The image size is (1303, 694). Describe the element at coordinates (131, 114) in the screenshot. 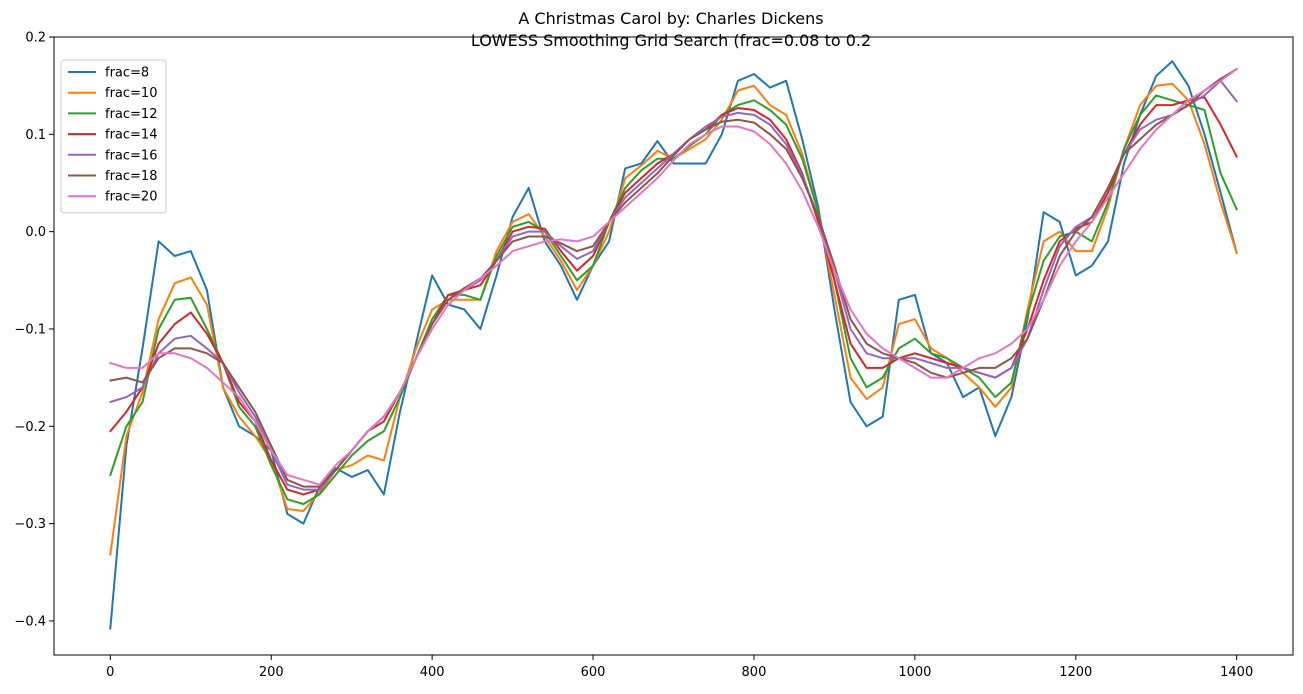

I see `legend-label: frac=12` at that location.